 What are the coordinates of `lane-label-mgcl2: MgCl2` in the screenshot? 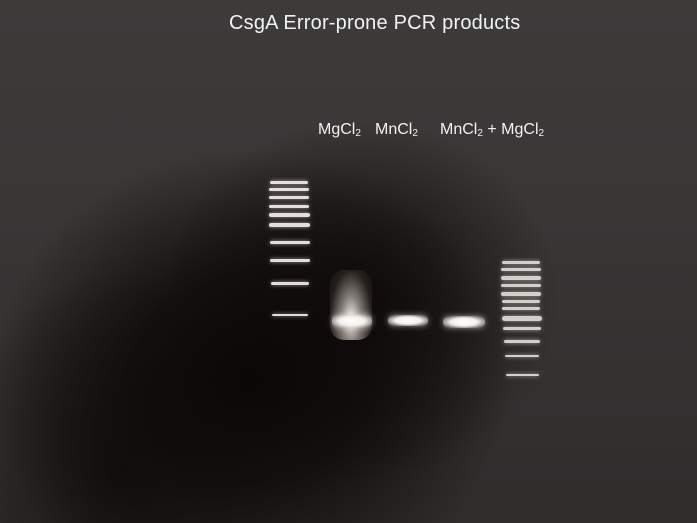 It's located at (339, 130).